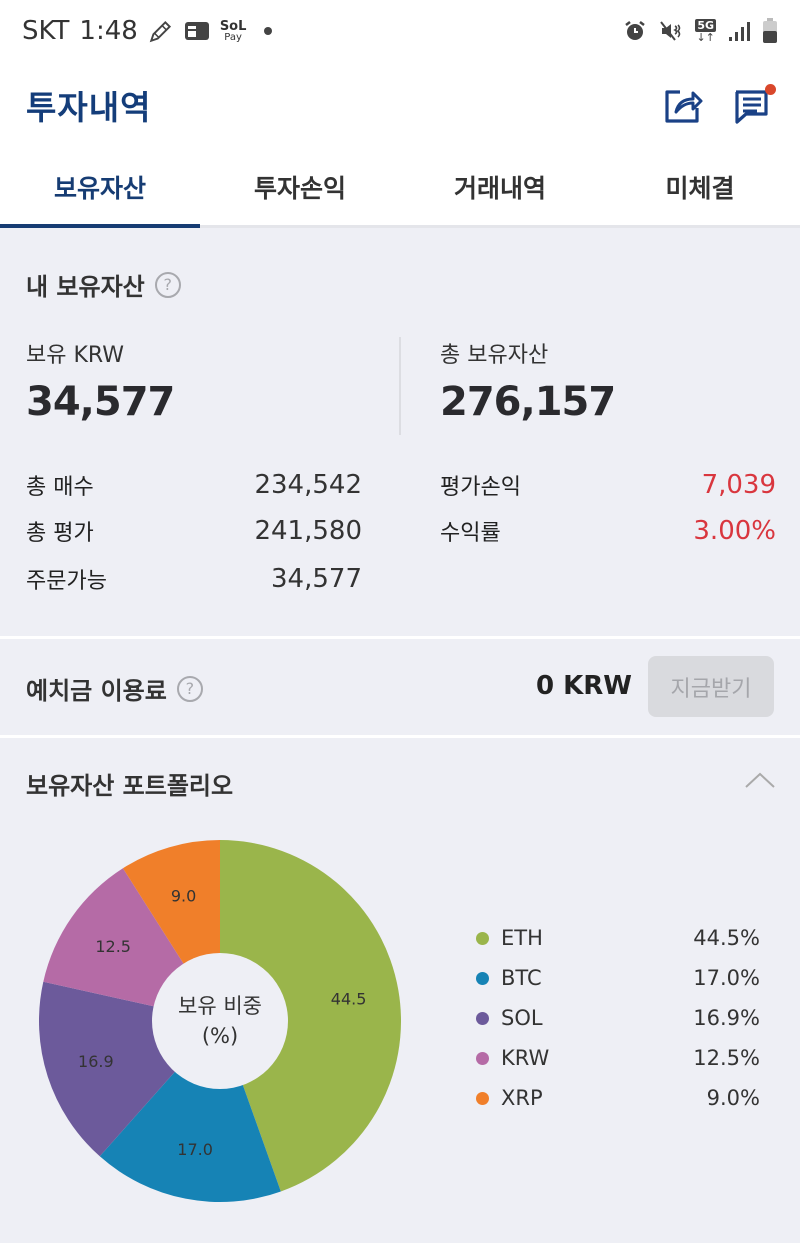 This screenshot has height=1243, width=800. What do you see at coordinates (108, 31) in the screenshot?
I see `clock: 1:48` at bounding box center [108, 31].